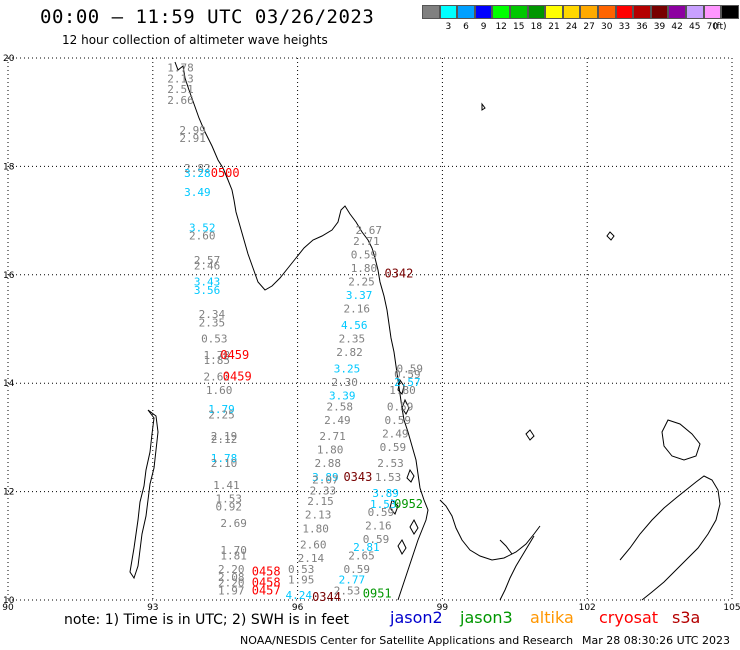 The image size is (740, 650). I want to click on legend-entry-cryosat: cryosat, so click(629, 617).